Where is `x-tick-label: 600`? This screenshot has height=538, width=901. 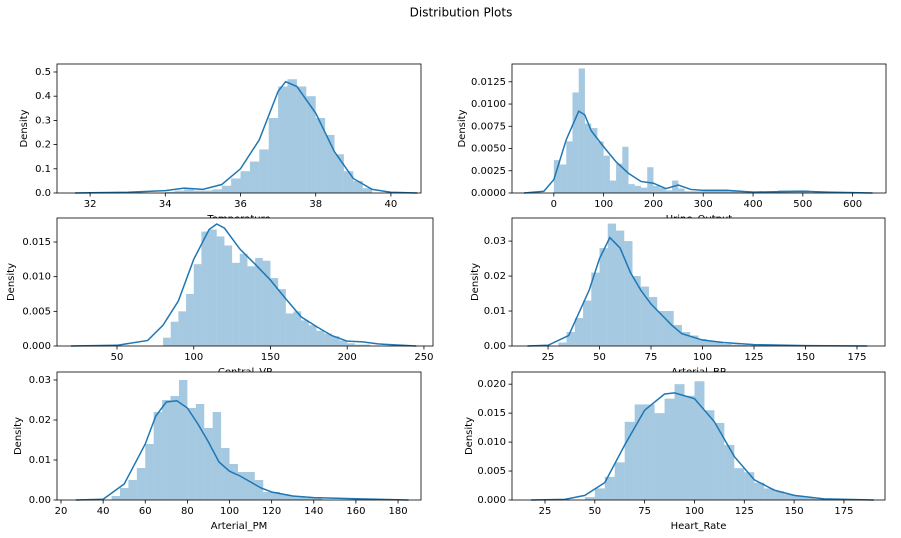 x-tick-label: 600 is located at coordinates (852, 204).